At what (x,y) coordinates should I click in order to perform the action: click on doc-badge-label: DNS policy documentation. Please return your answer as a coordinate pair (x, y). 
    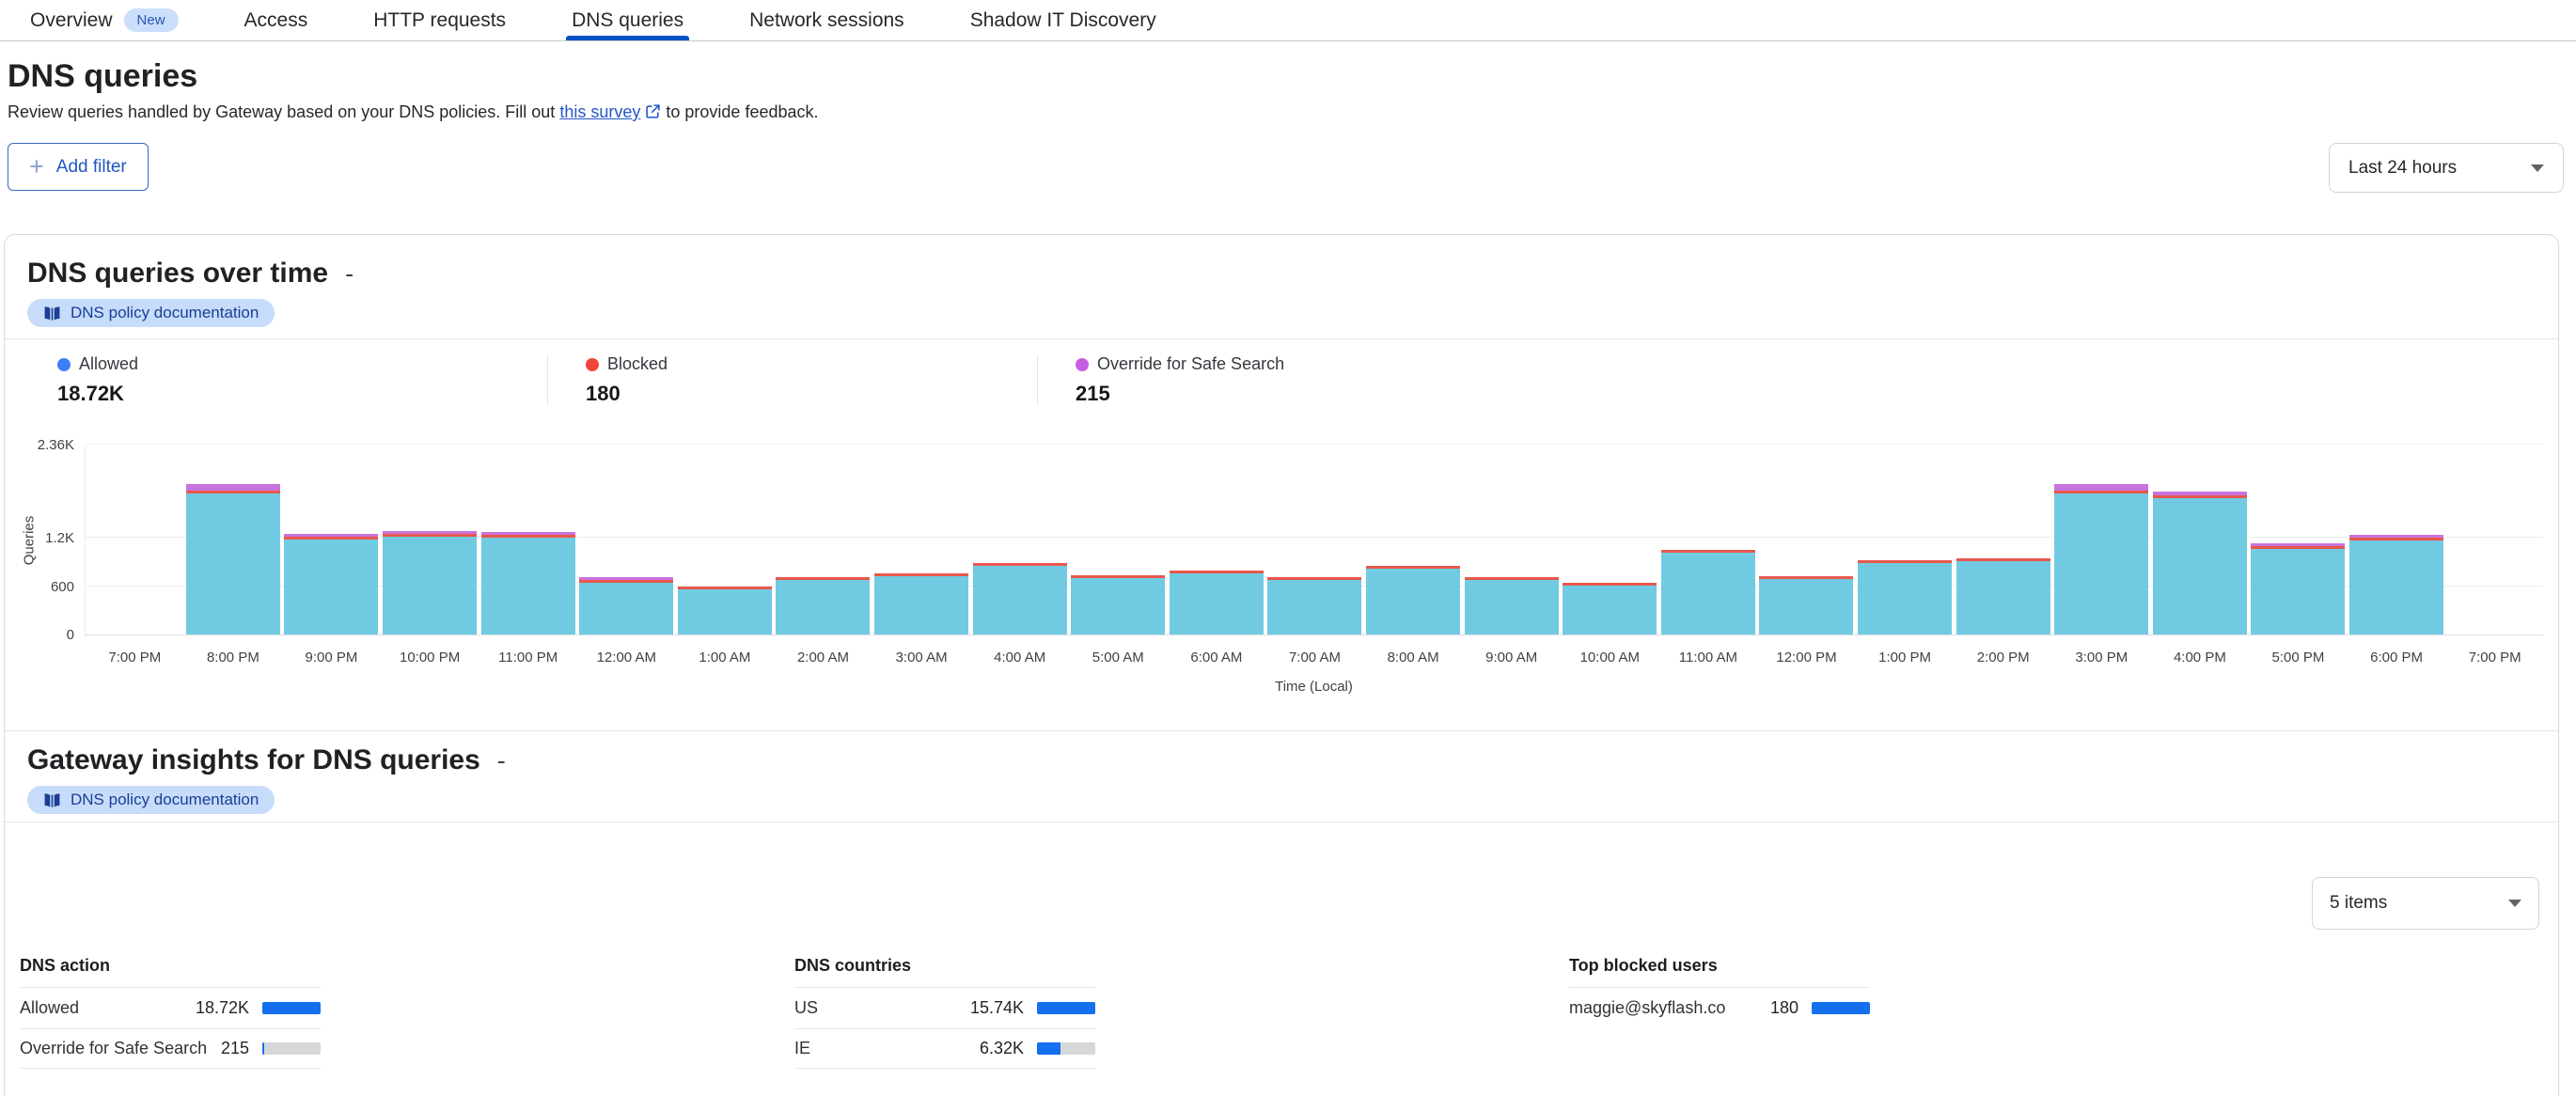
    Looking at the image, I should click on (165, 312).